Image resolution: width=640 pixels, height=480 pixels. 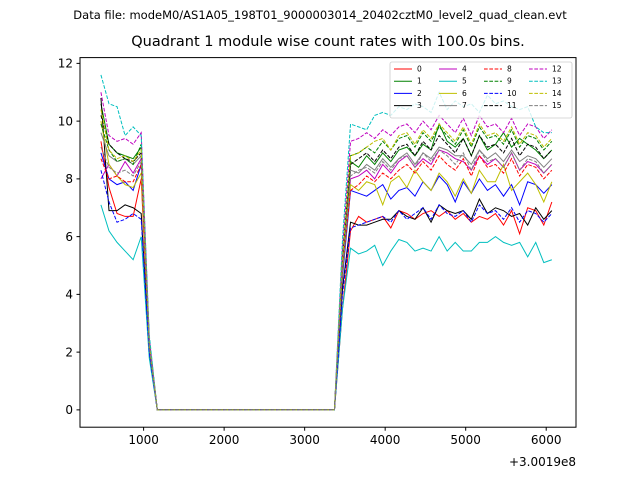 What do you see at coordinates (546, 440) in the screenshot?
I see `x-tick-label: 6000` at bounding box center [546, 440].